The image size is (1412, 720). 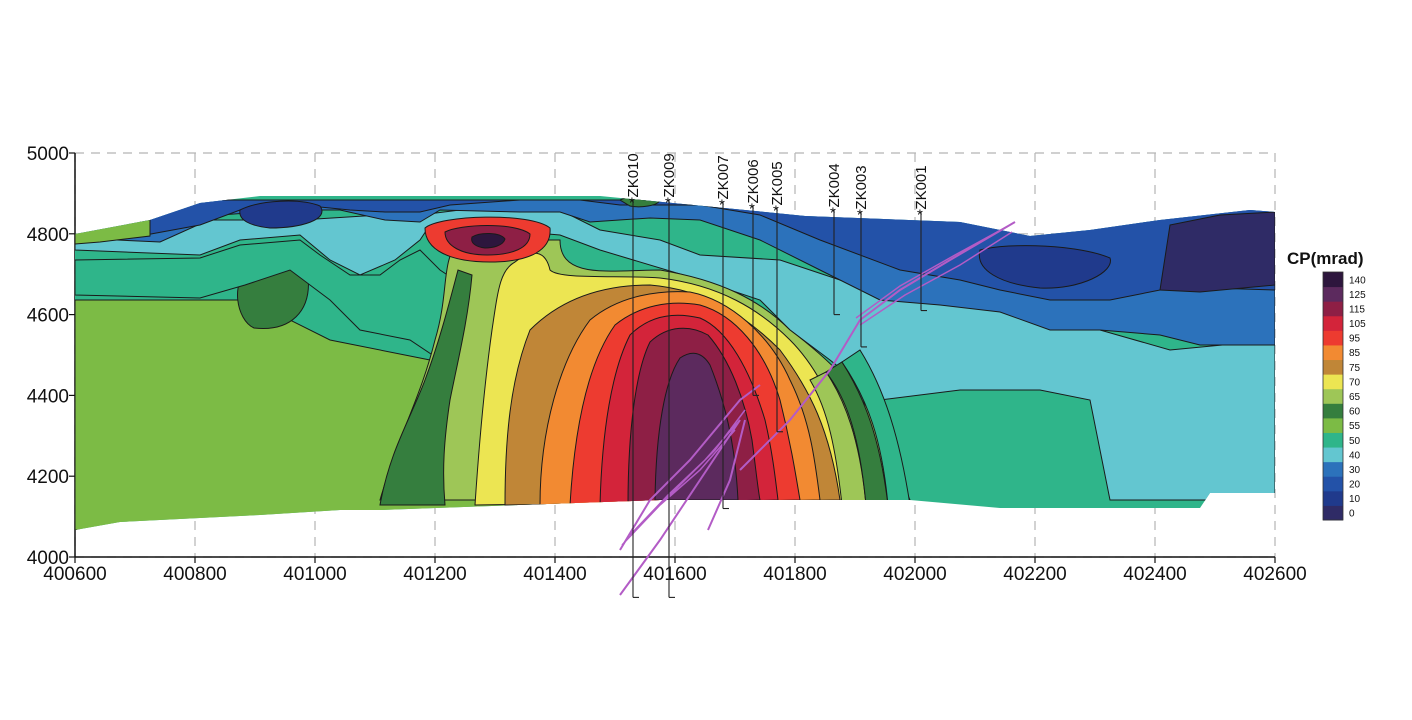 I want to click on drill-hole-label: ZK004, so click(x=834, y=185).